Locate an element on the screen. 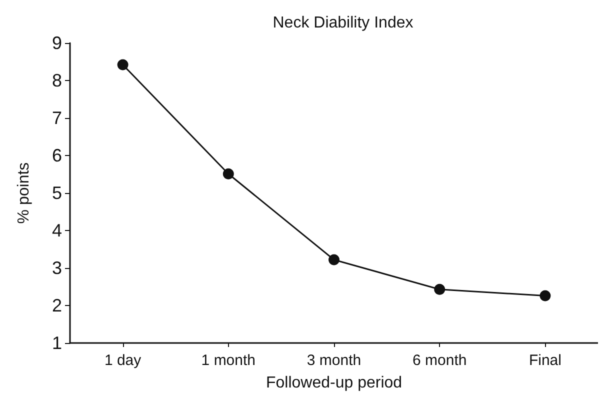  x-tick-label: 6 month is located at coordinates (439, 360).